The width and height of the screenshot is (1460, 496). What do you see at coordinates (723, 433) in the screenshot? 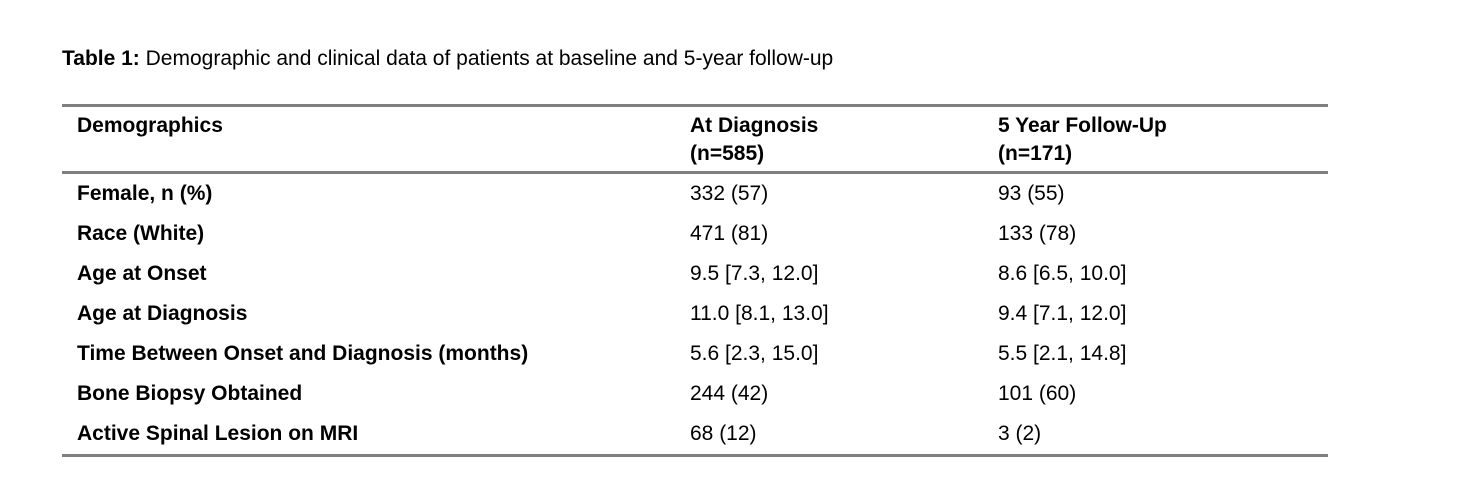
I see `at-diagnosis-cell: 68 (12)` at bounding box center [723, 433].